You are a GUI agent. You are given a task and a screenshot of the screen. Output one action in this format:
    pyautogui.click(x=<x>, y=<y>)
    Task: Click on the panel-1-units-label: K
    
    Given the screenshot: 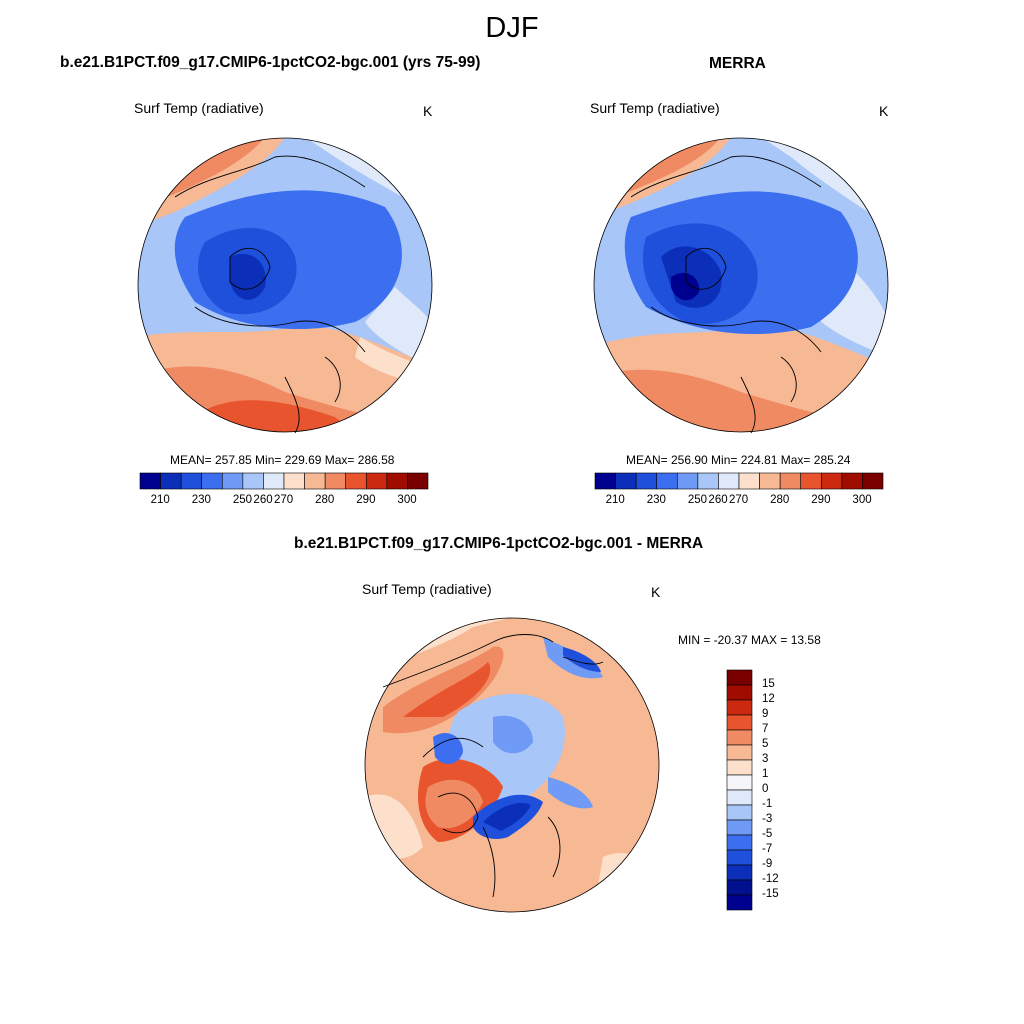 What is the action you would take?
    pyautogui.click(x=428, y=111)
    